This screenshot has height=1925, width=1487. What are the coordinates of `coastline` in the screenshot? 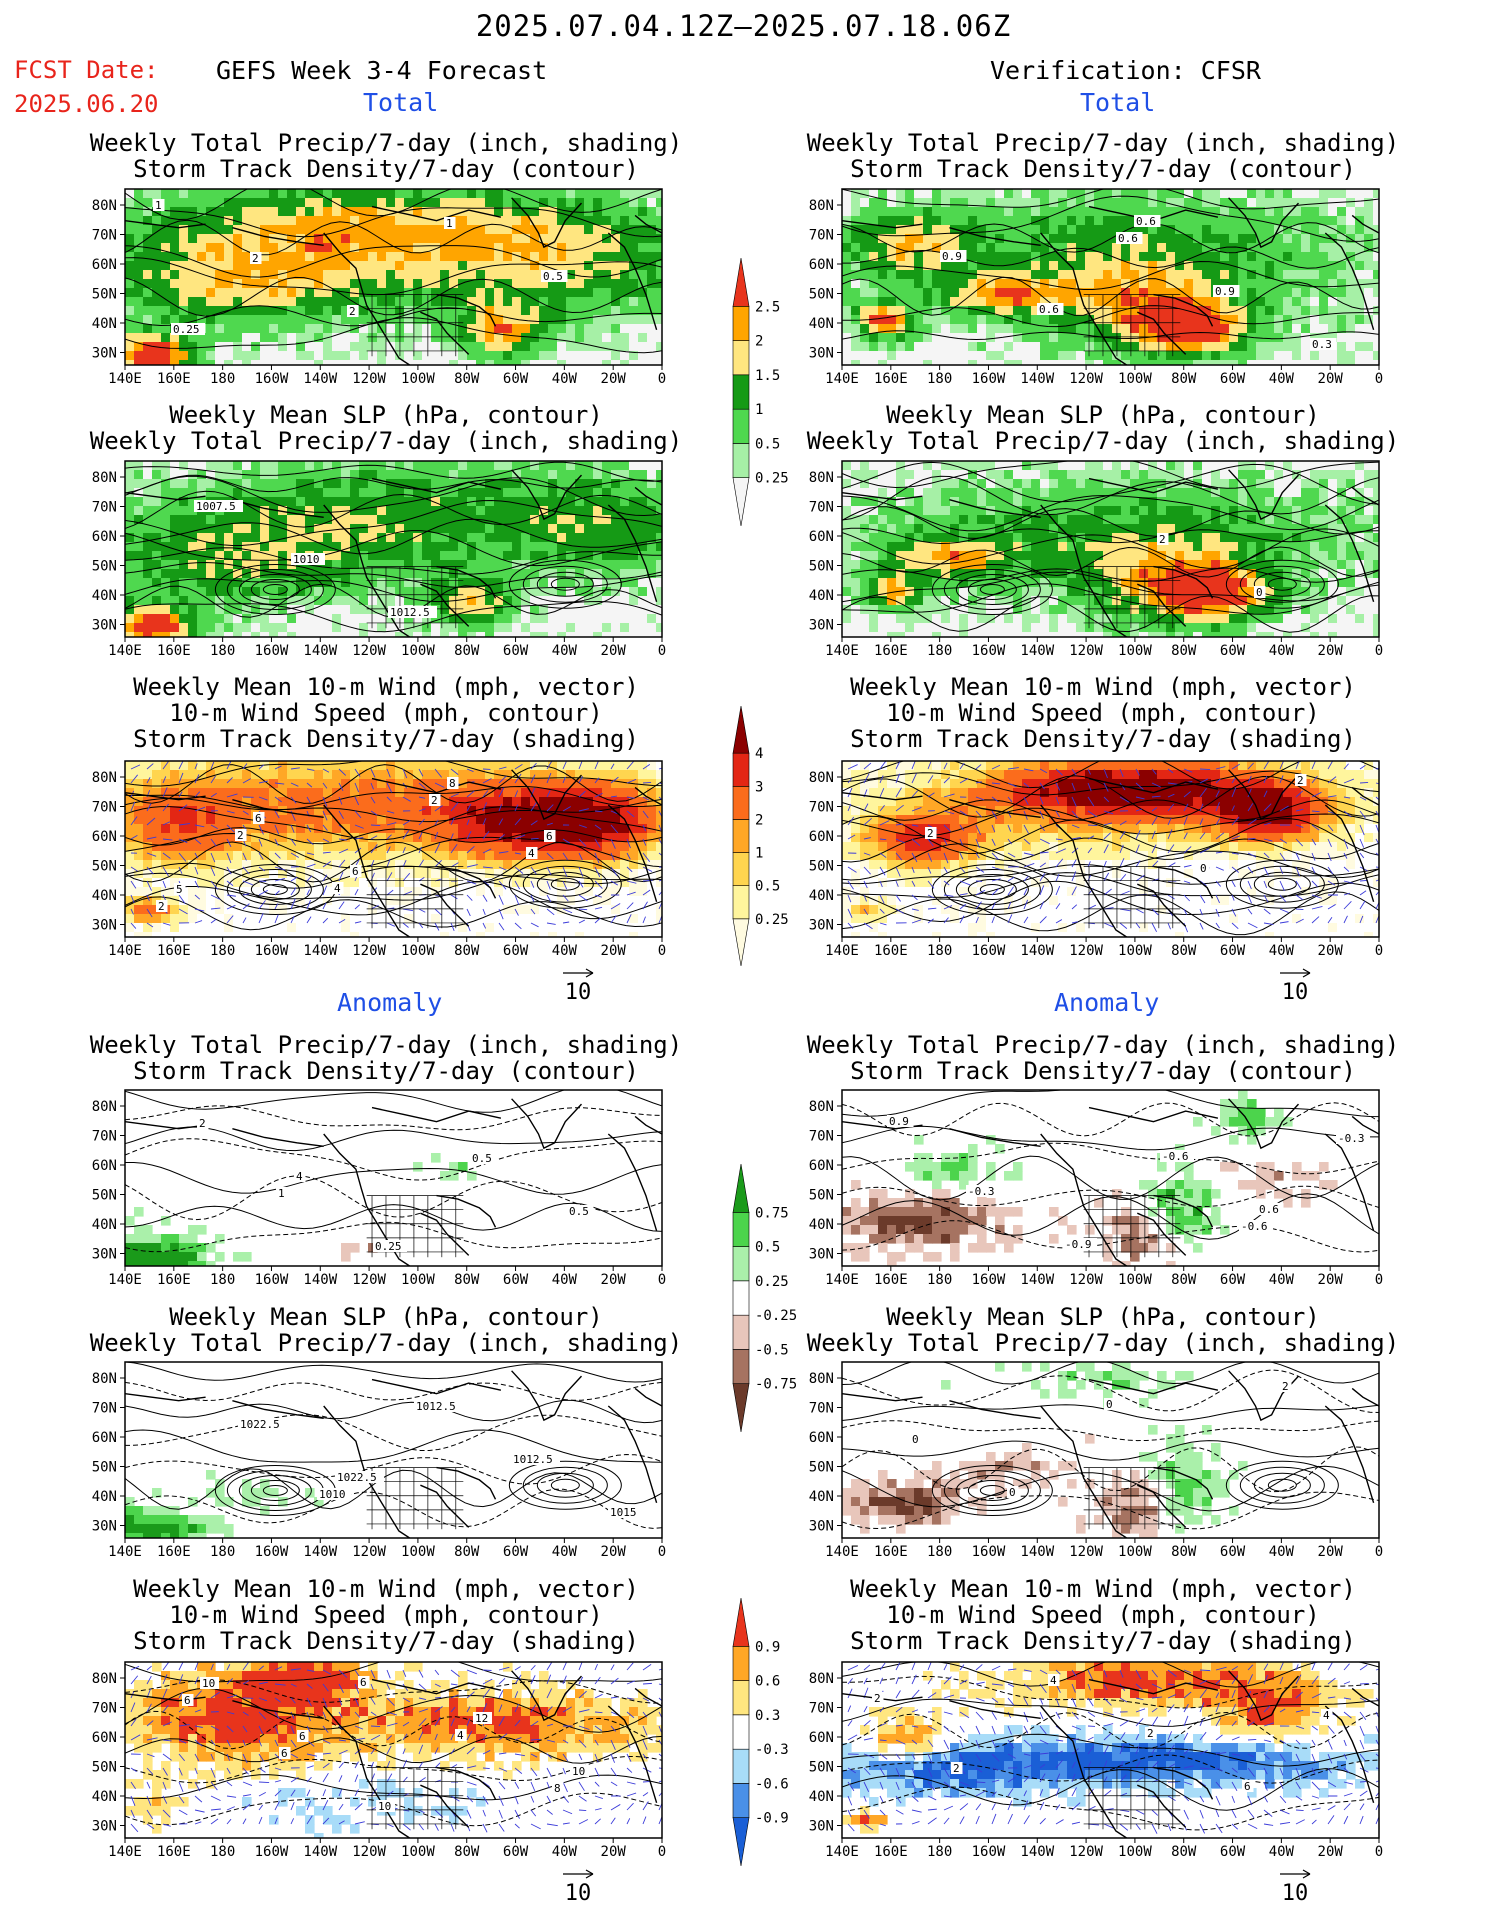 It's located at (445, 605).